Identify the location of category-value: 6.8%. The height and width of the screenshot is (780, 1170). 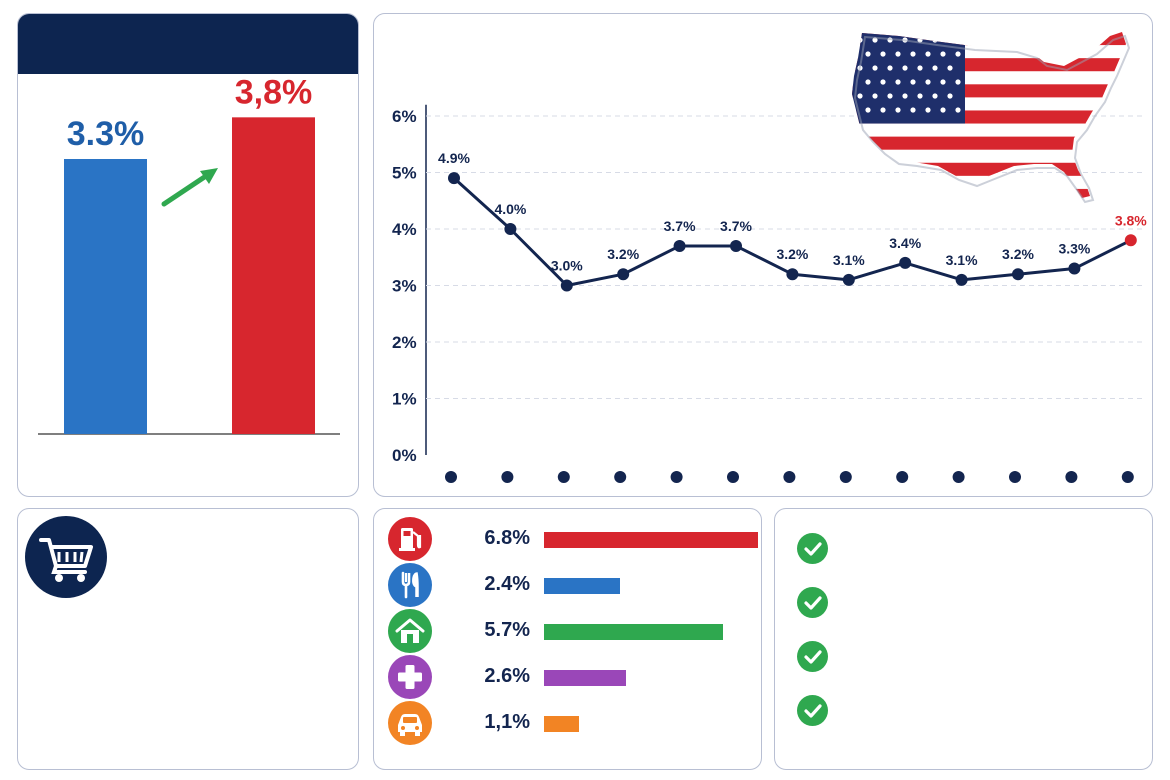
(507, 538).